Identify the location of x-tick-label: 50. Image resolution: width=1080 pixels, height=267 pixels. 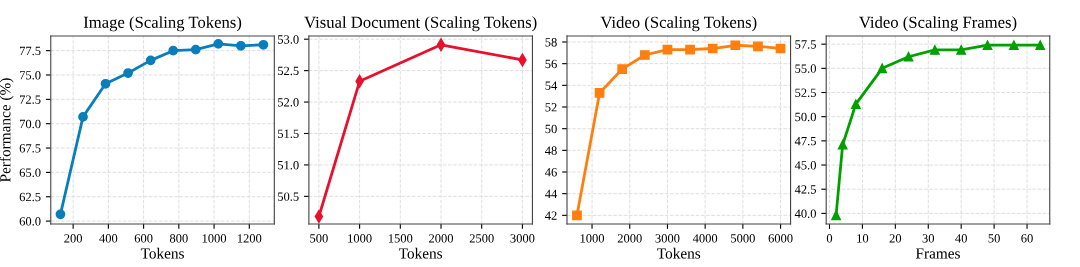
(994, 238).